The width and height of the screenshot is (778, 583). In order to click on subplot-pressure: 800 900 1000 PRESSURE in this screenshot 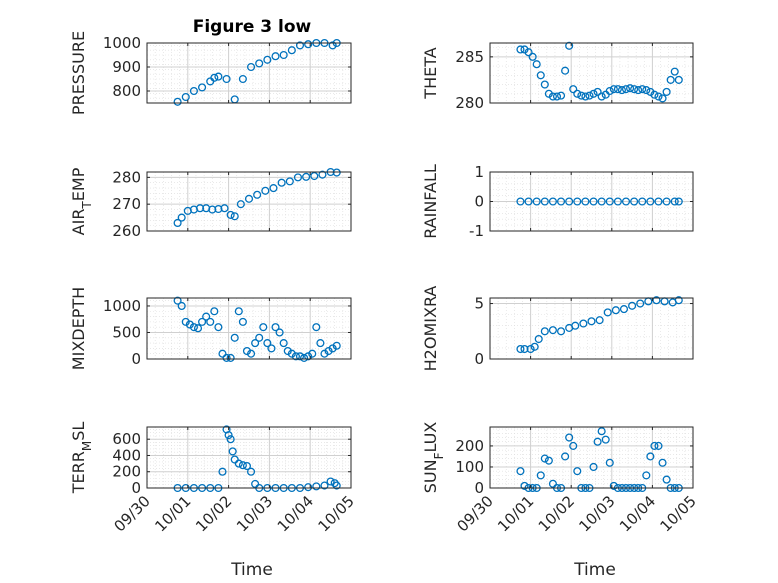, I will do `click(210, 73)`.